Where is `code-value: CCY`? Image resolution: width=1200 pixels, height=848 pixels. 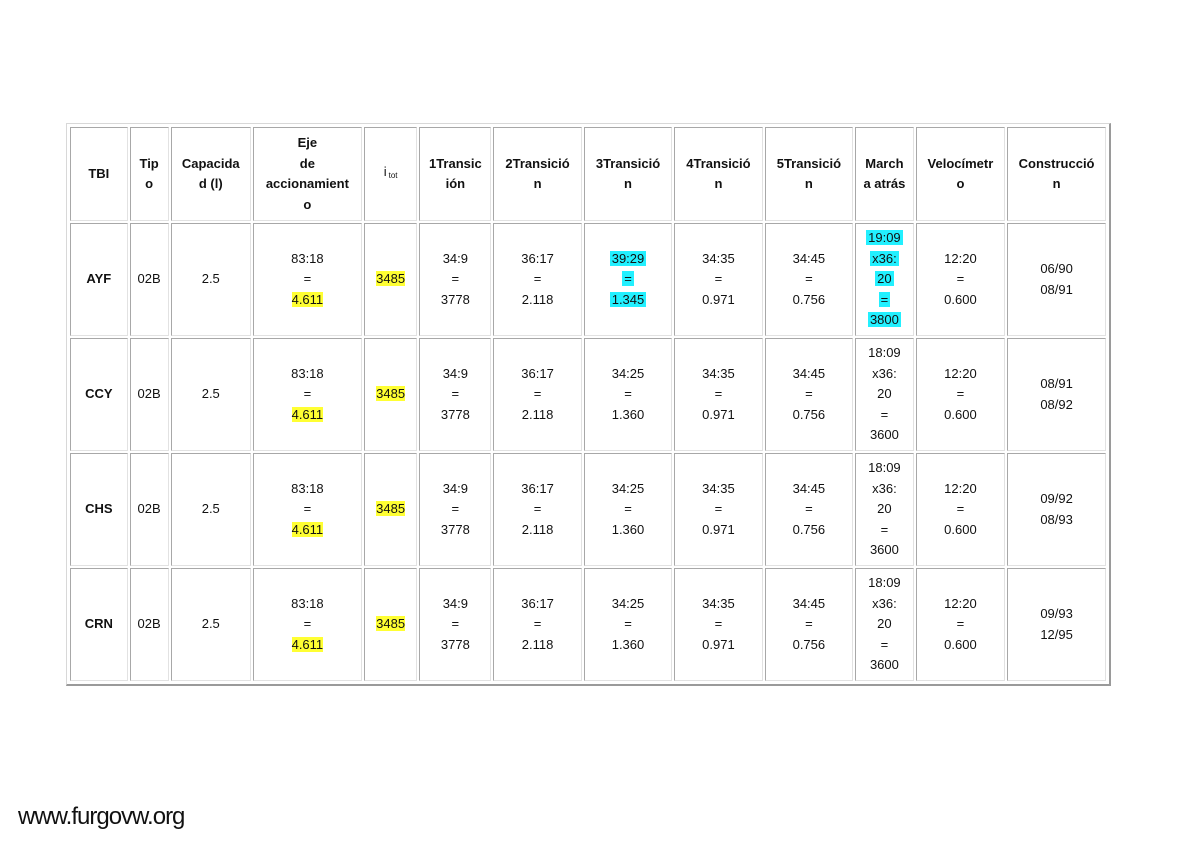 code-value: CCY is located at coordinates (99, 394).